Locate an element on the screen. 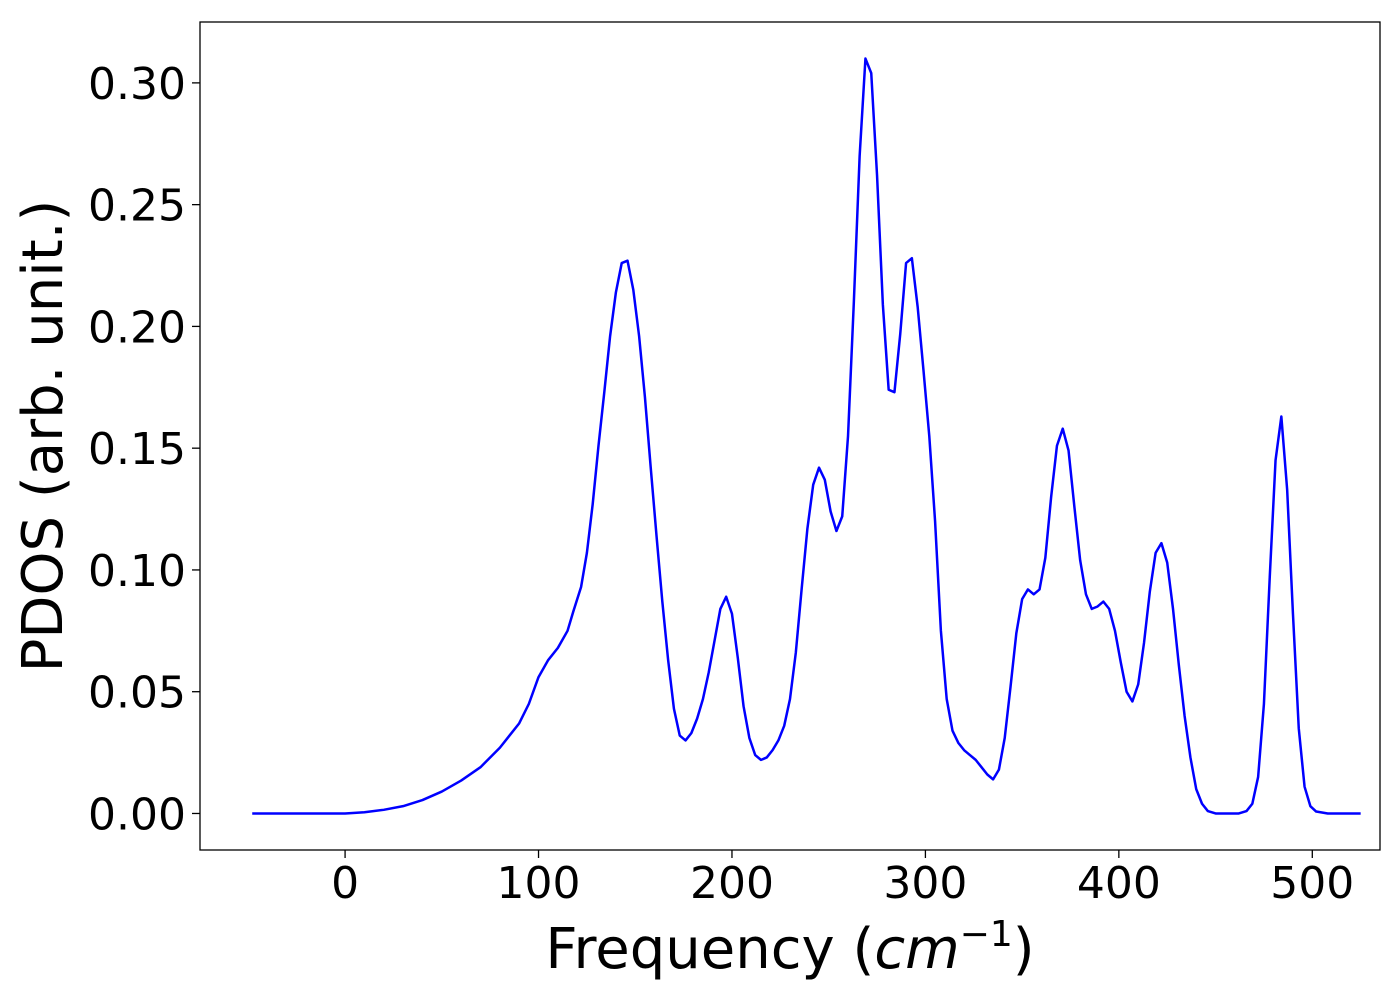 The height and width of the screenshot is (1000, 1400). x-tick-label: 100 is located at coordinates (539, 883).